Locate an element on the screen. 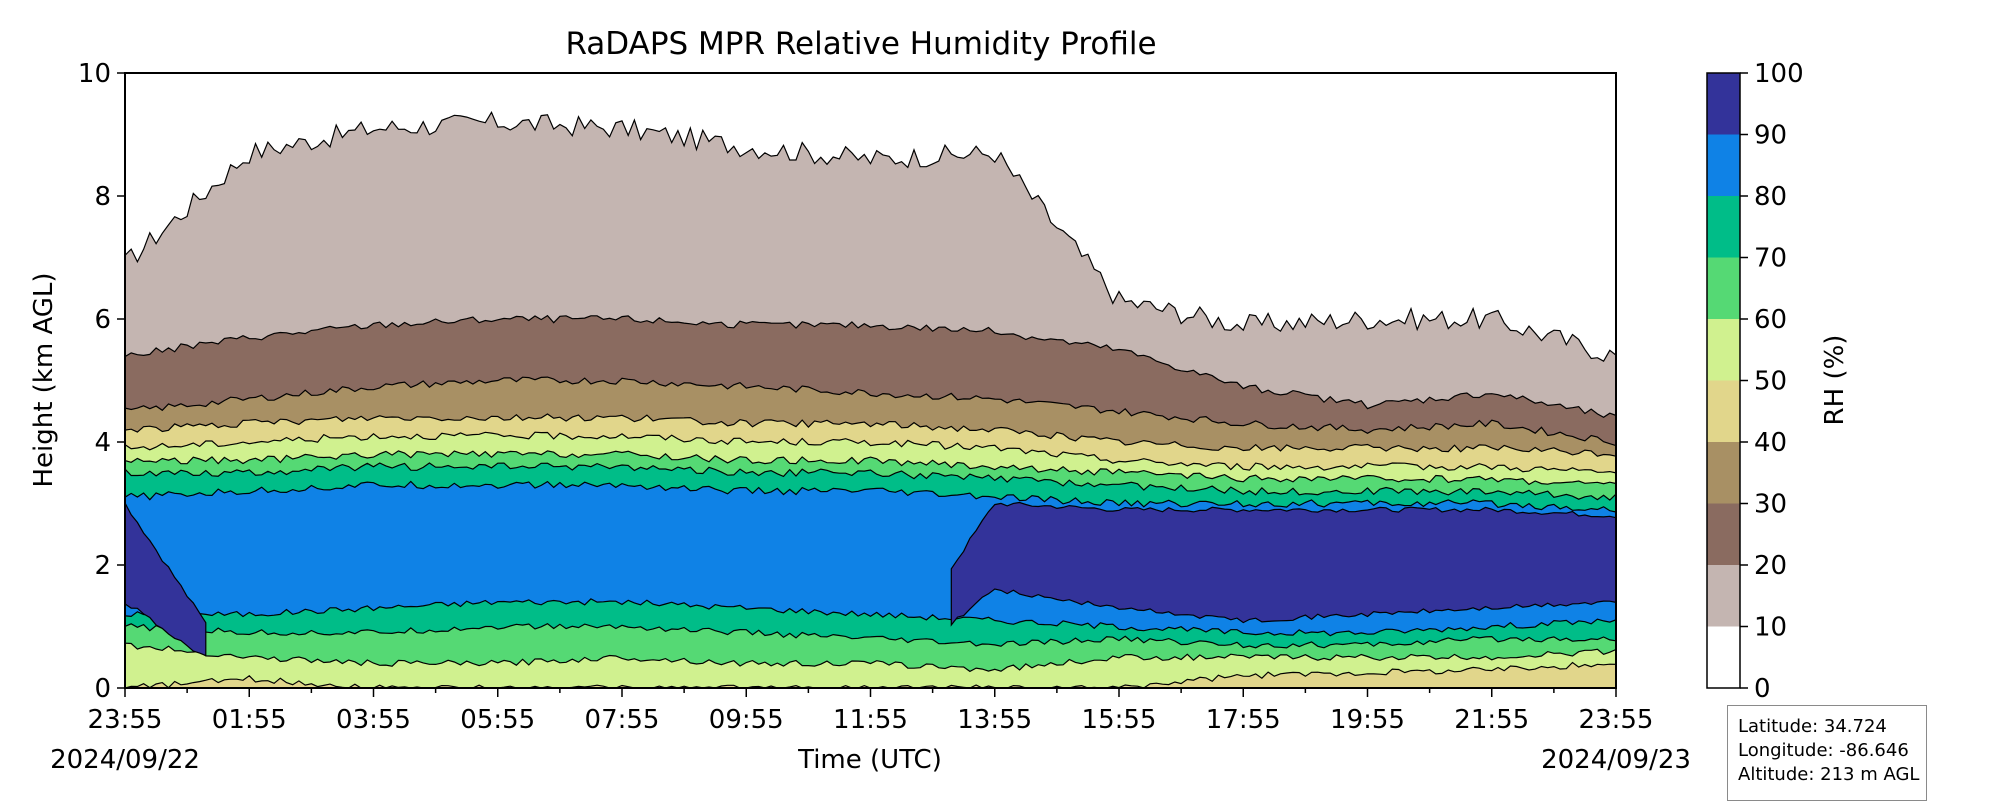  x-axis-label: Time (UTC) is located at coordinates (869, 760).